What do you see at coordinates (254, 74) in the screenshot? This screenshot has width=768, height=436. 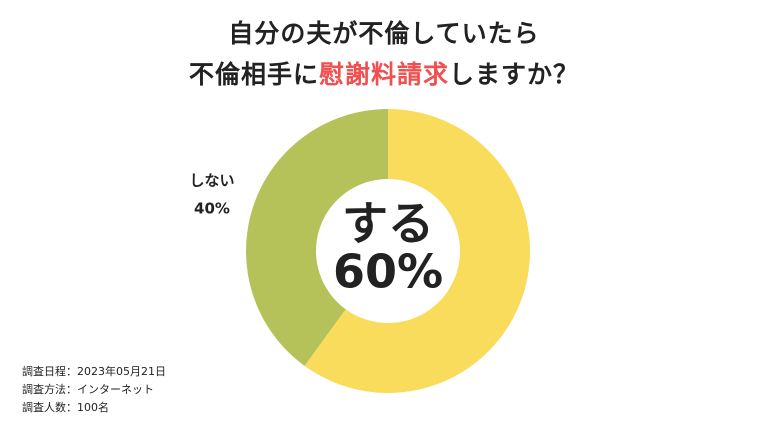 I see `title-part: 不倫相手に` at bounding box center [254, 74].